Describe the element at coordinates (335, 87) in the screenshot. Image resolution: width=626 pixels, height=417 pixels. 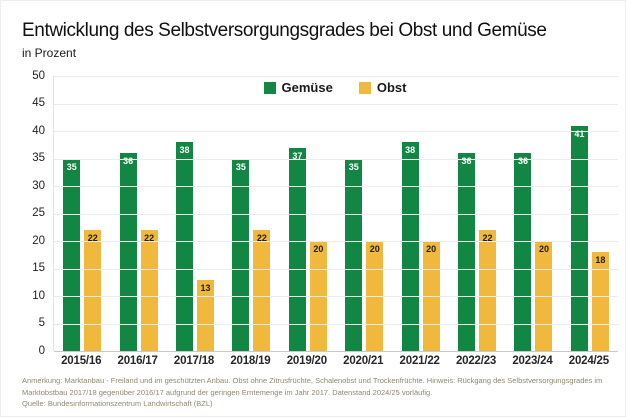
I see `chart-legend: Gemüse Obst` at that location.